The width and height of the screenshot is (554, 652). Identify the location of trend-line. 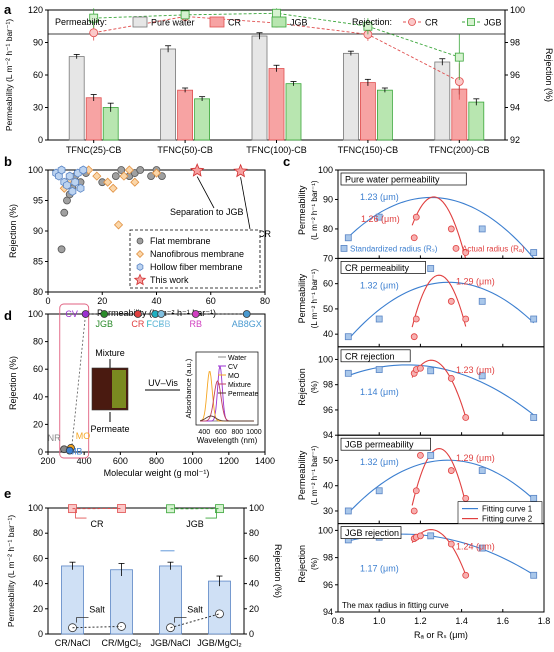
(159, 381).